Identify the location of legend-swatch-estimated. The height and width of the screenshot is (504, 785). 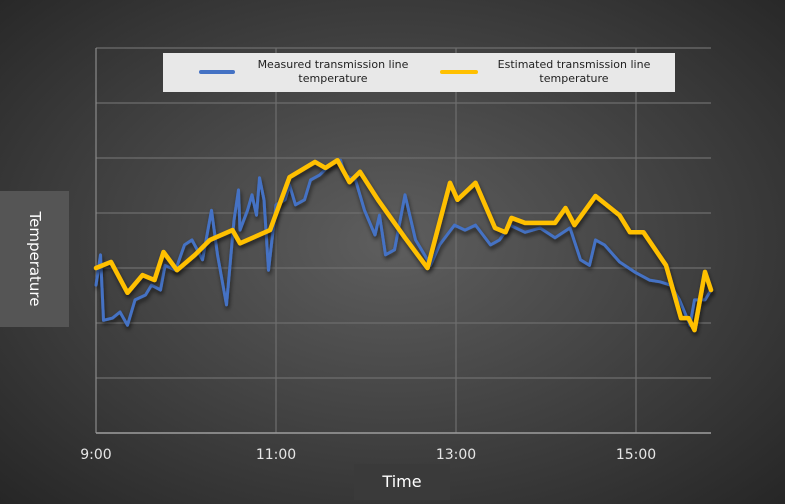
(459, 72).